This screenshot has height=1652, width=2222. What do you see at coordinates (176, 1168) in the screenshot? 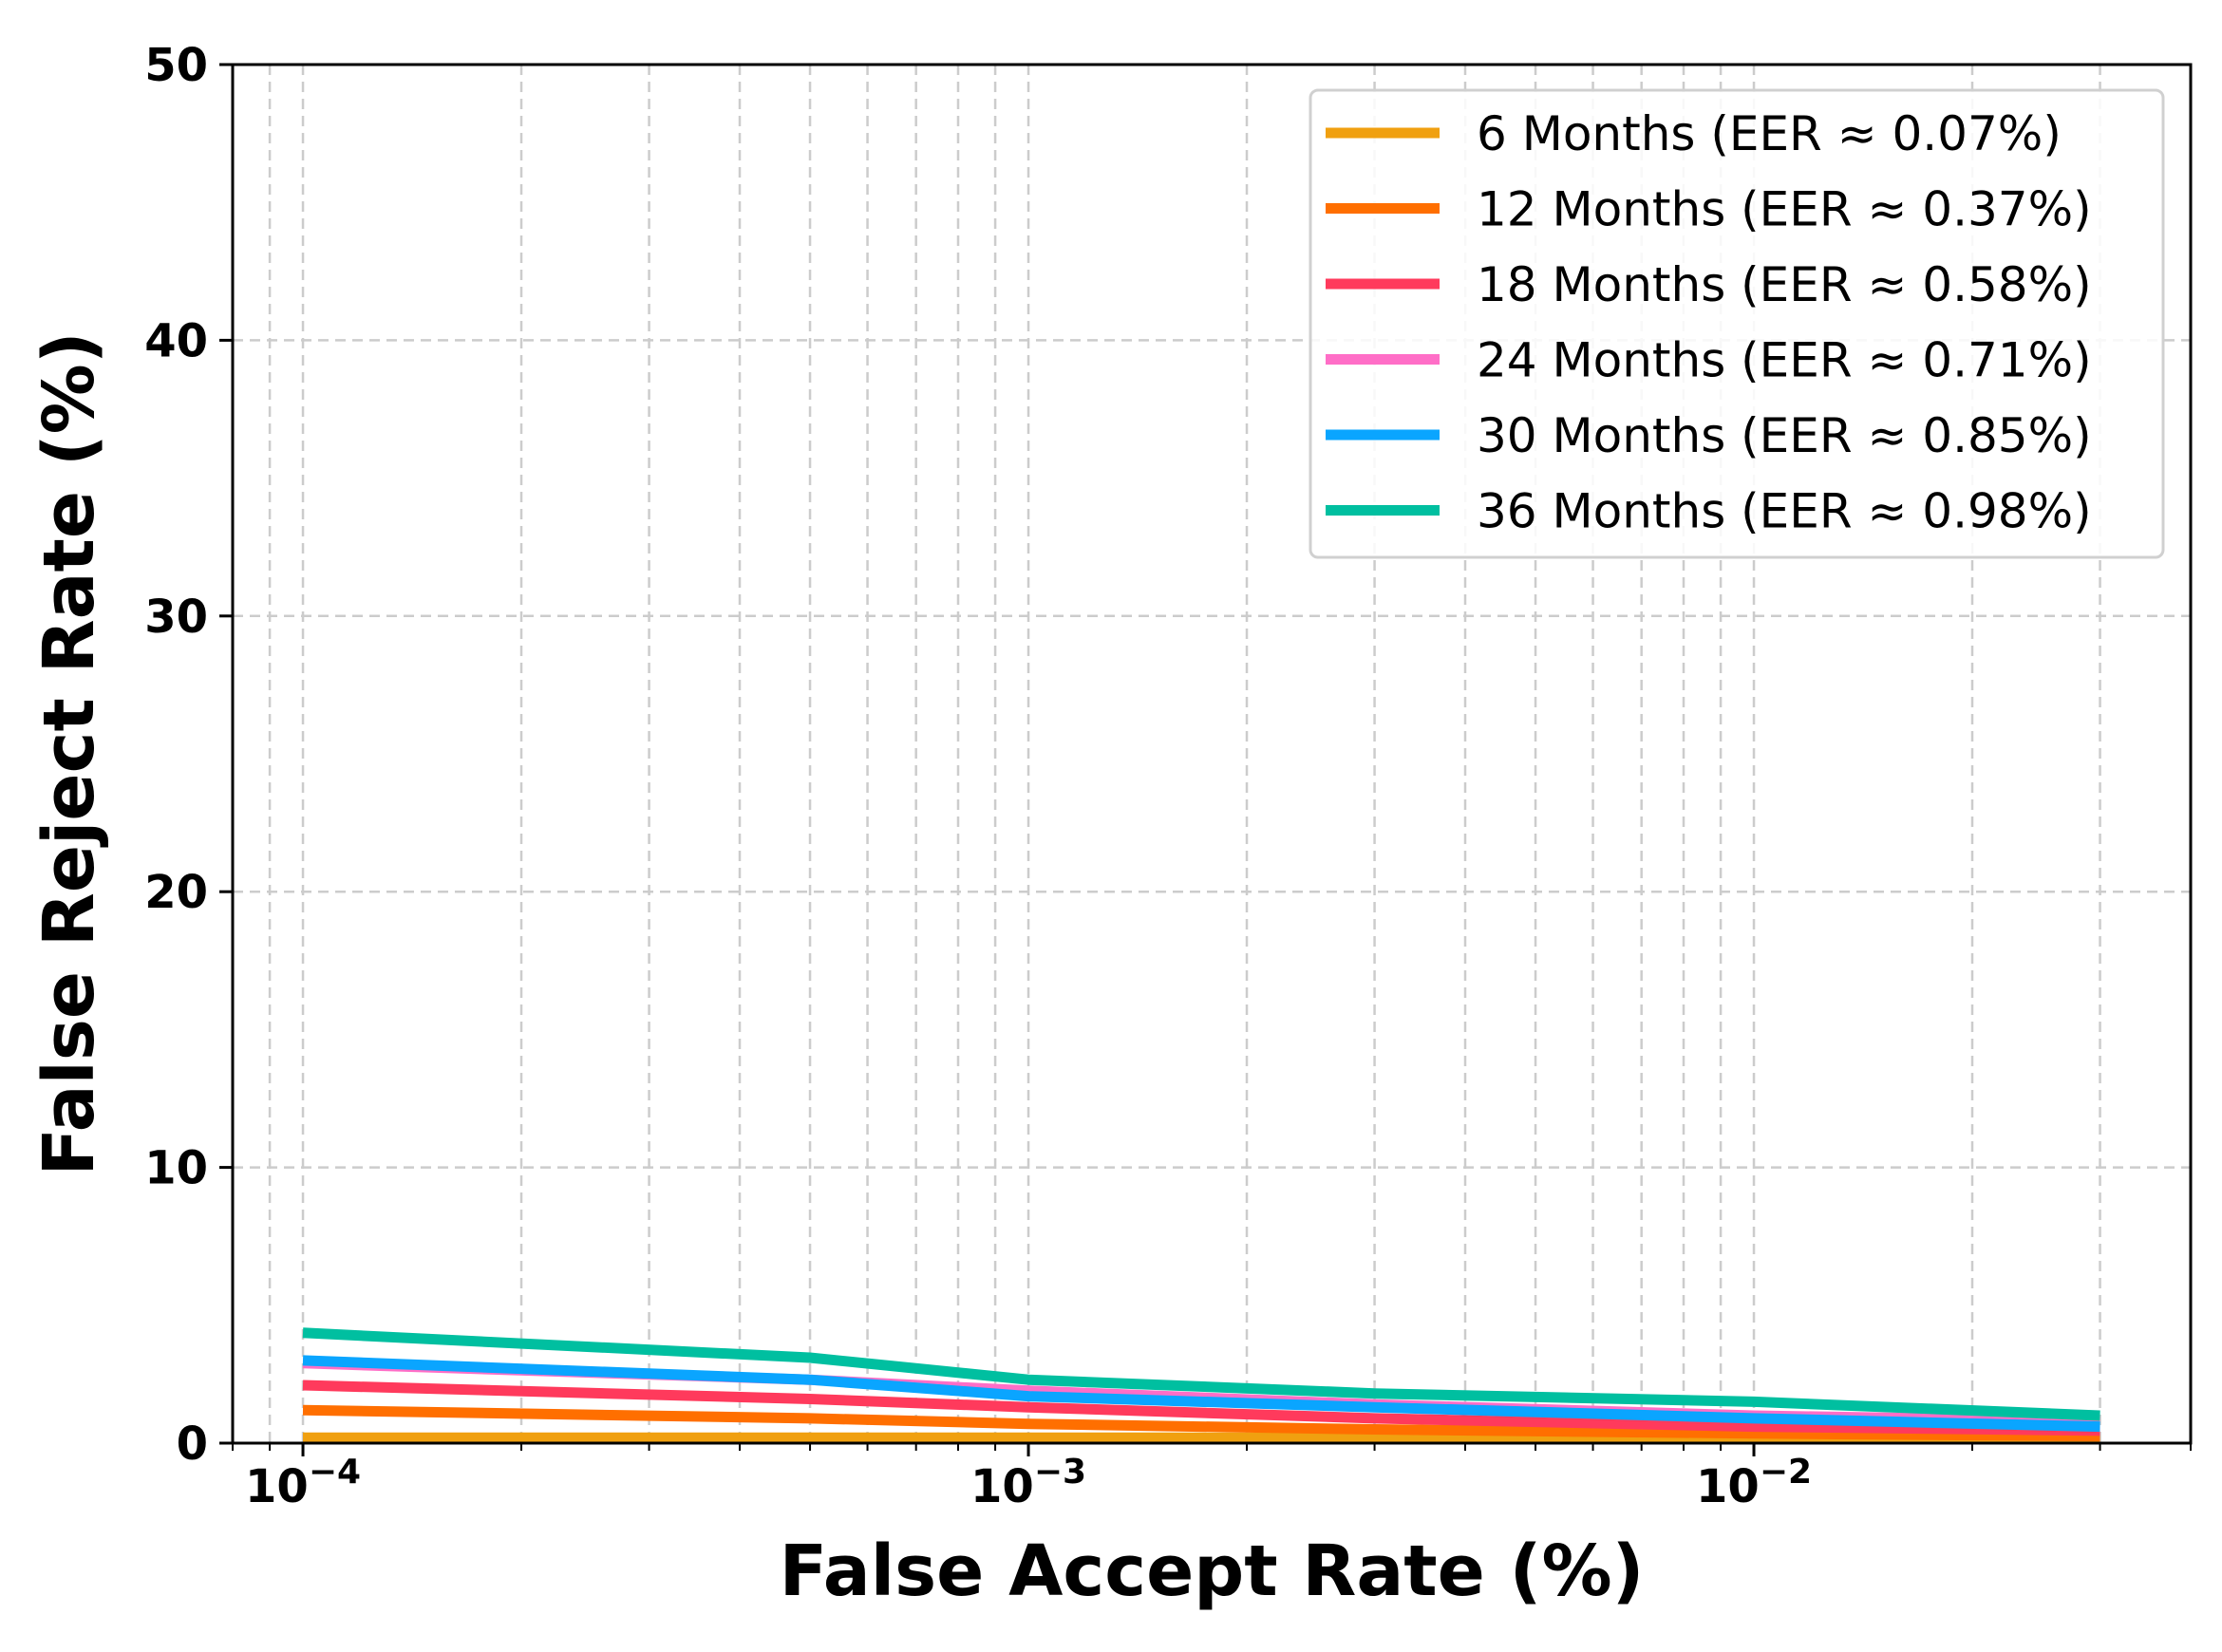
I see `y-tick-label: 10` at bounding box center [176, 1168].